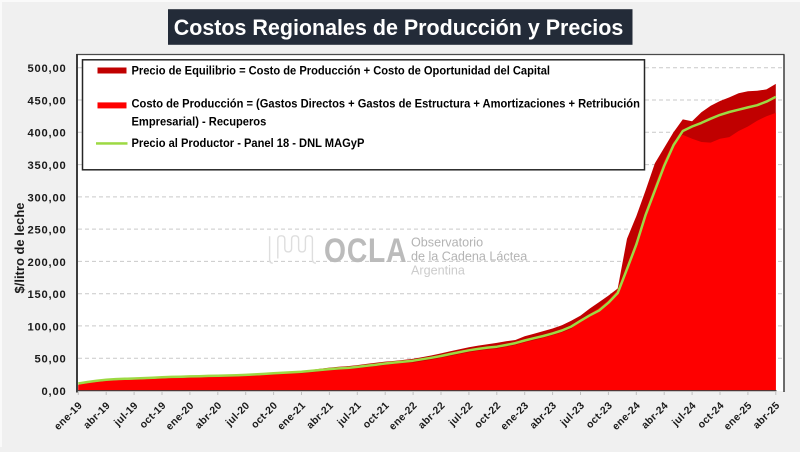 This screenshot has width=800, height=452. I want to click on svg-text: 150,00, so click(46, 295).